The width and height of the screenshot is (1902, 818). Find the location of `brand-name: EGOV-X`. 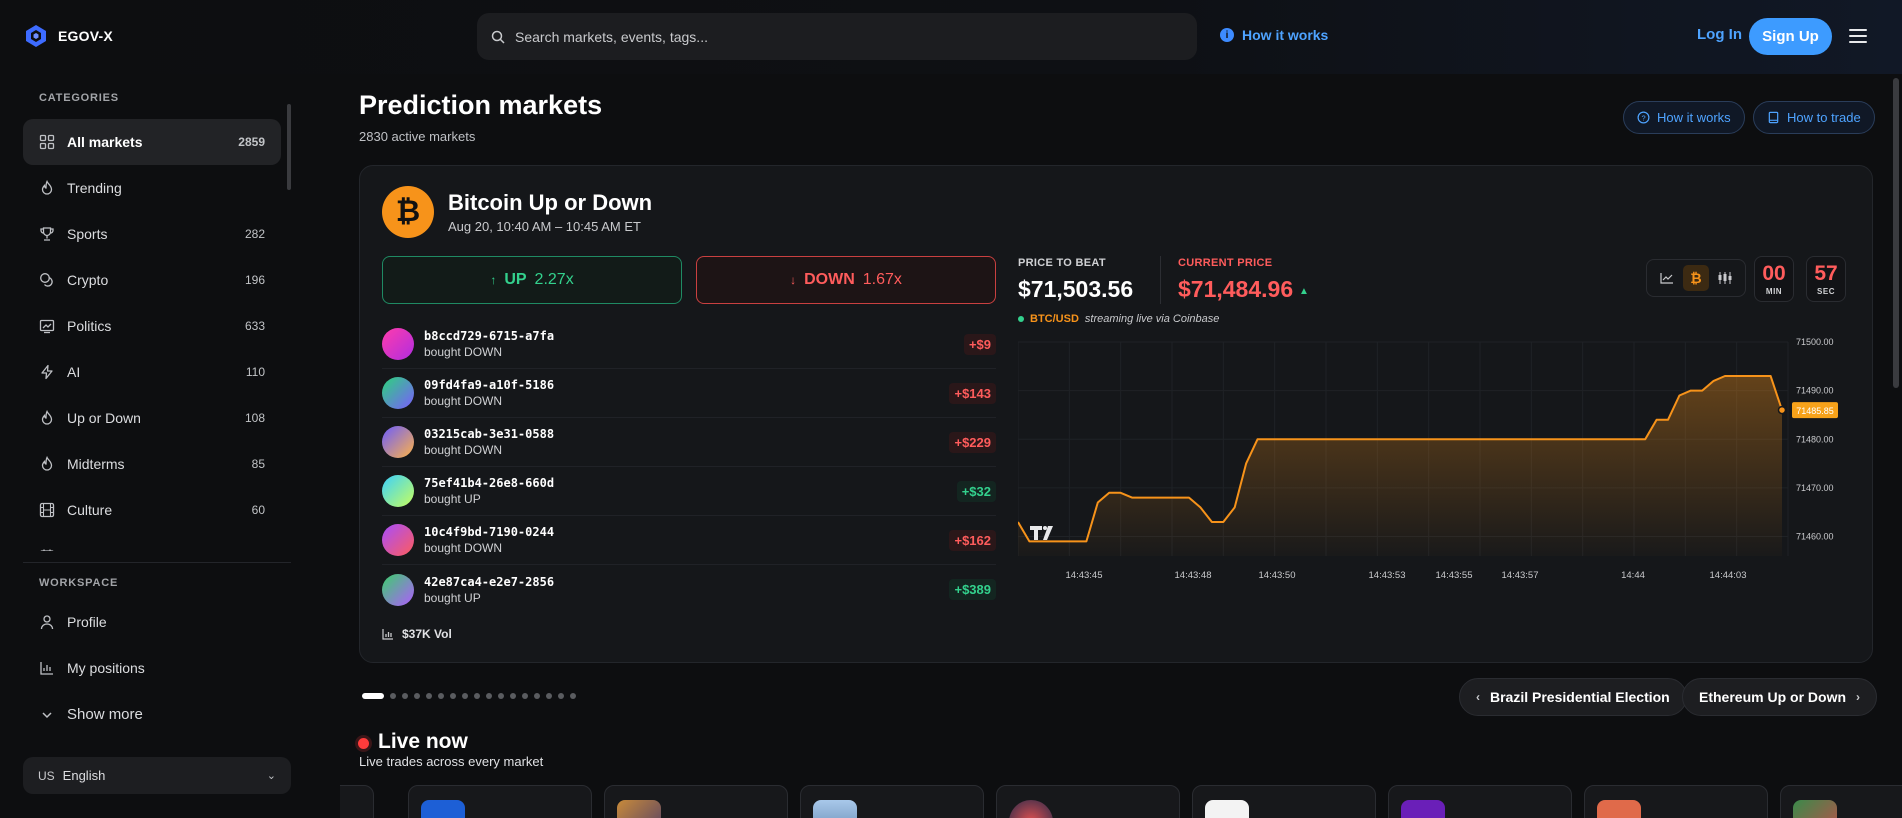

brand-name: EGOV-X is located at coordinates (85, 36).